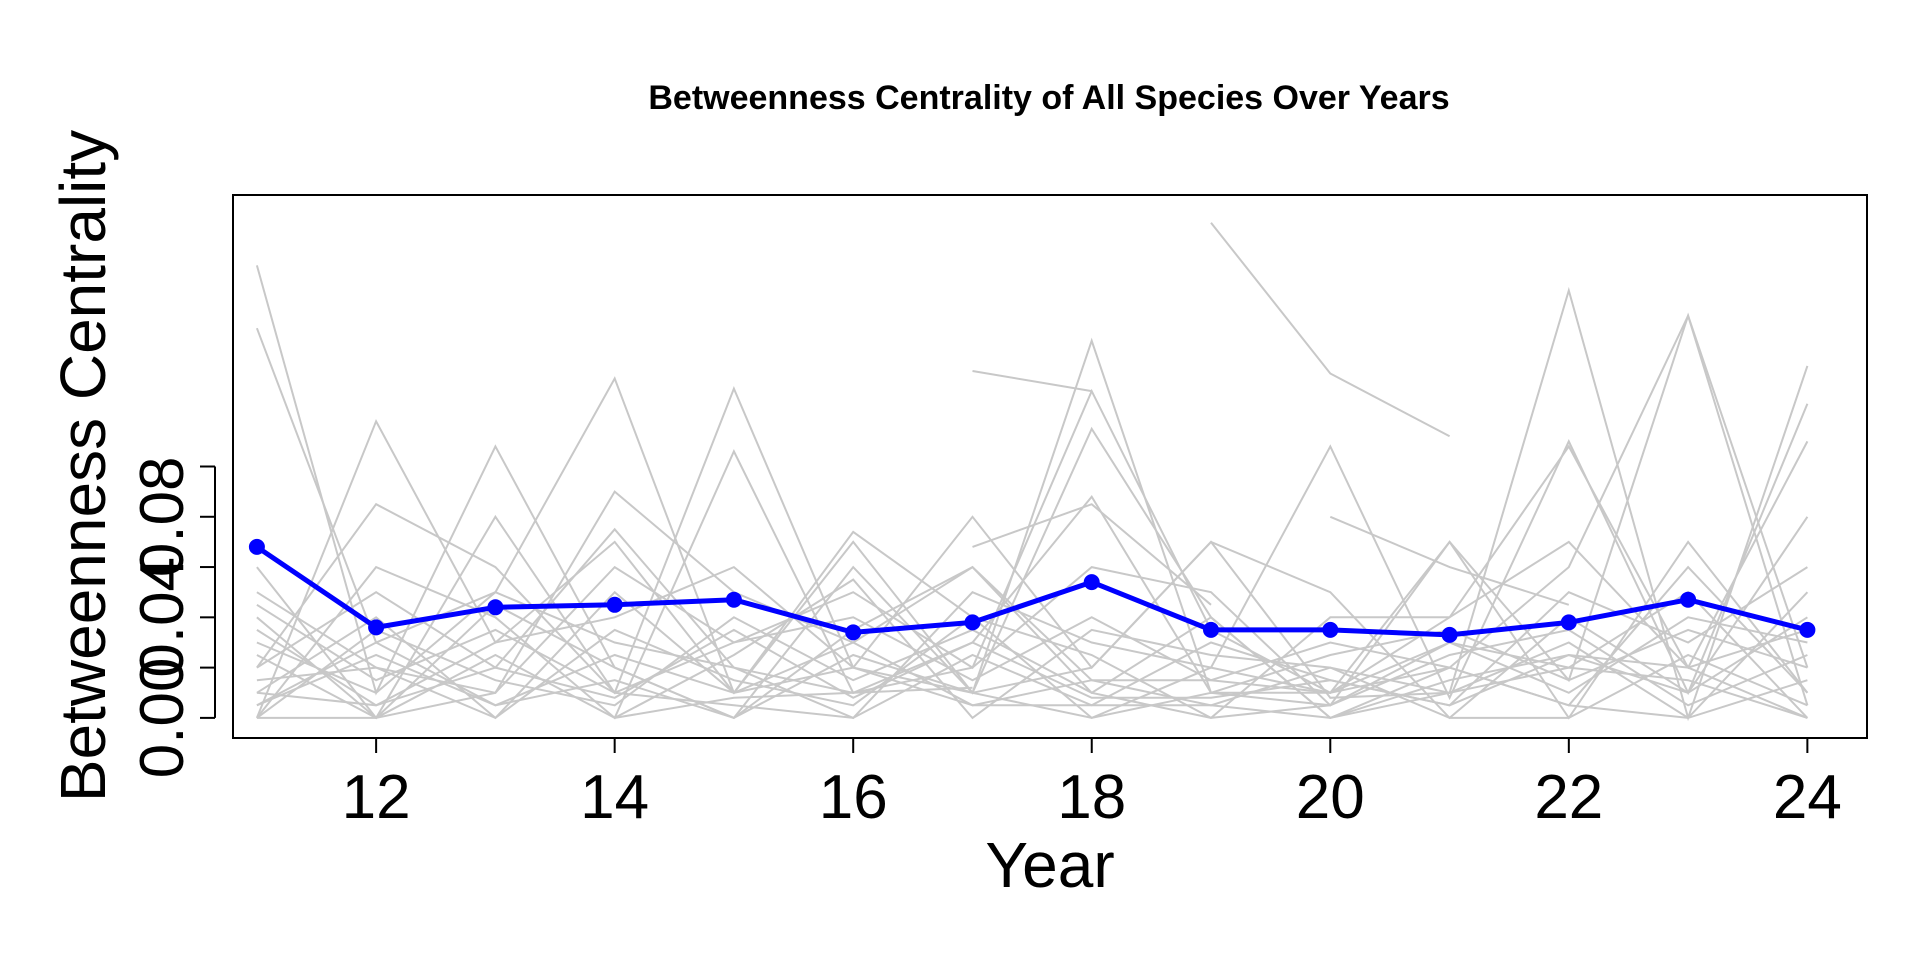  I want to click on x-axis: 12 14 16 18 20 22 24, so click(1092, 785).